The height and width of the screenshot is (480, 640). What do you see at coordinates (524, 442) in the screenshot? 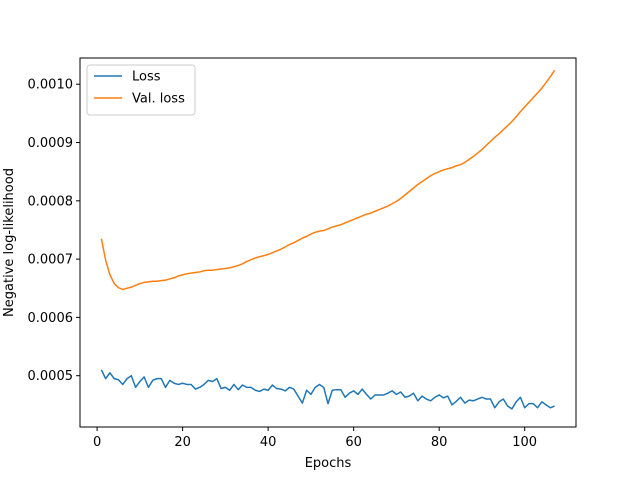
I see `x-tick-label: 100` at bounding box center [524, 442].